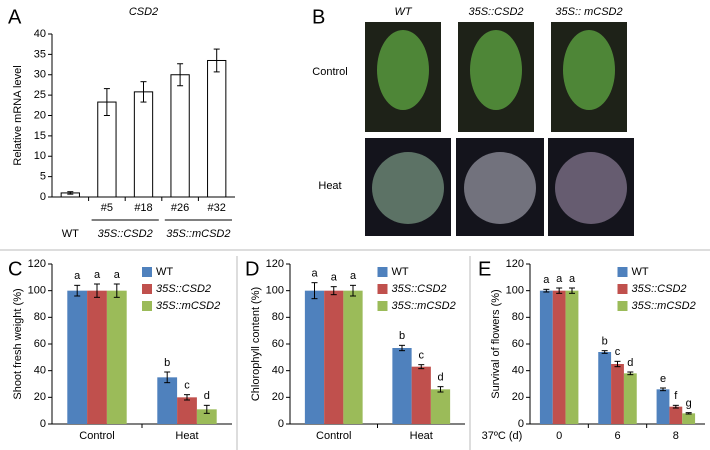  Describe the element at coordinates (70, 234) in the screenshot. I see `x-tick-label: WT` at that location.